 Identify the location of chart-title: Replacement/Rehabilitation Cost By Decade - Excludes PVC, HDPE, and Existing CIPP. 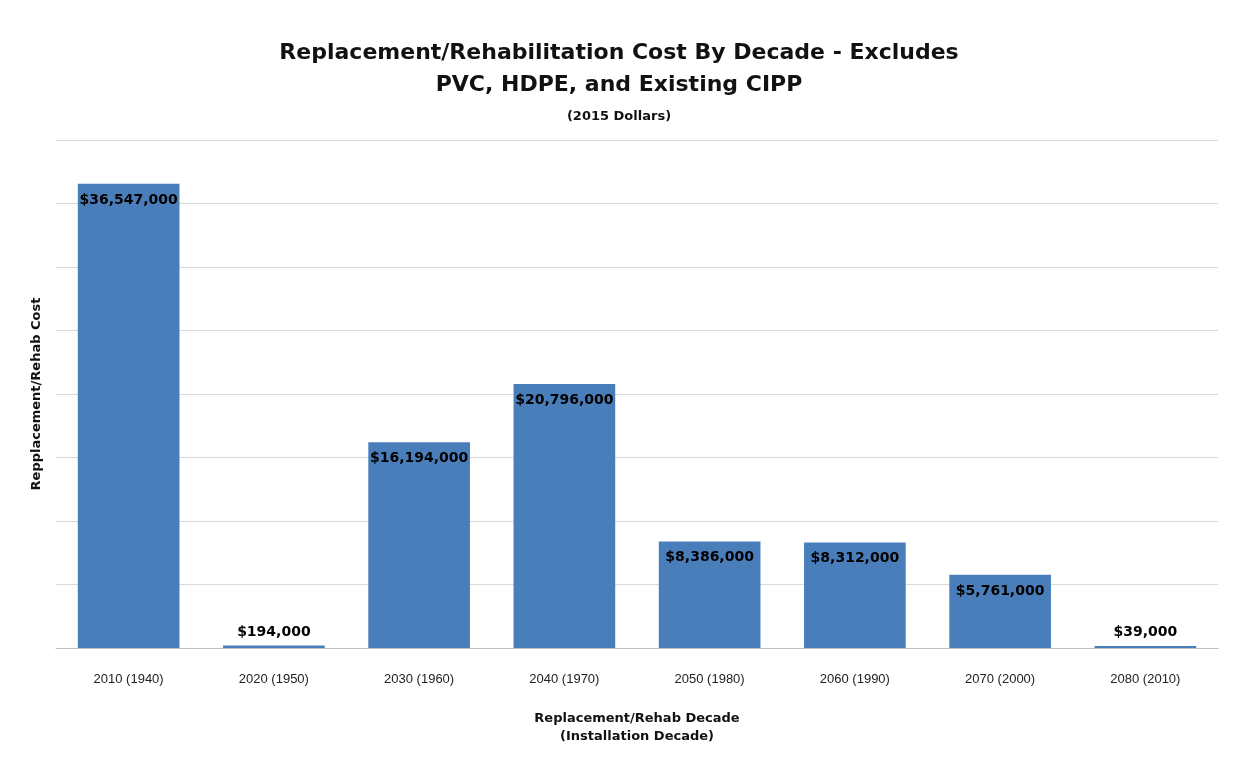
(619, 67).